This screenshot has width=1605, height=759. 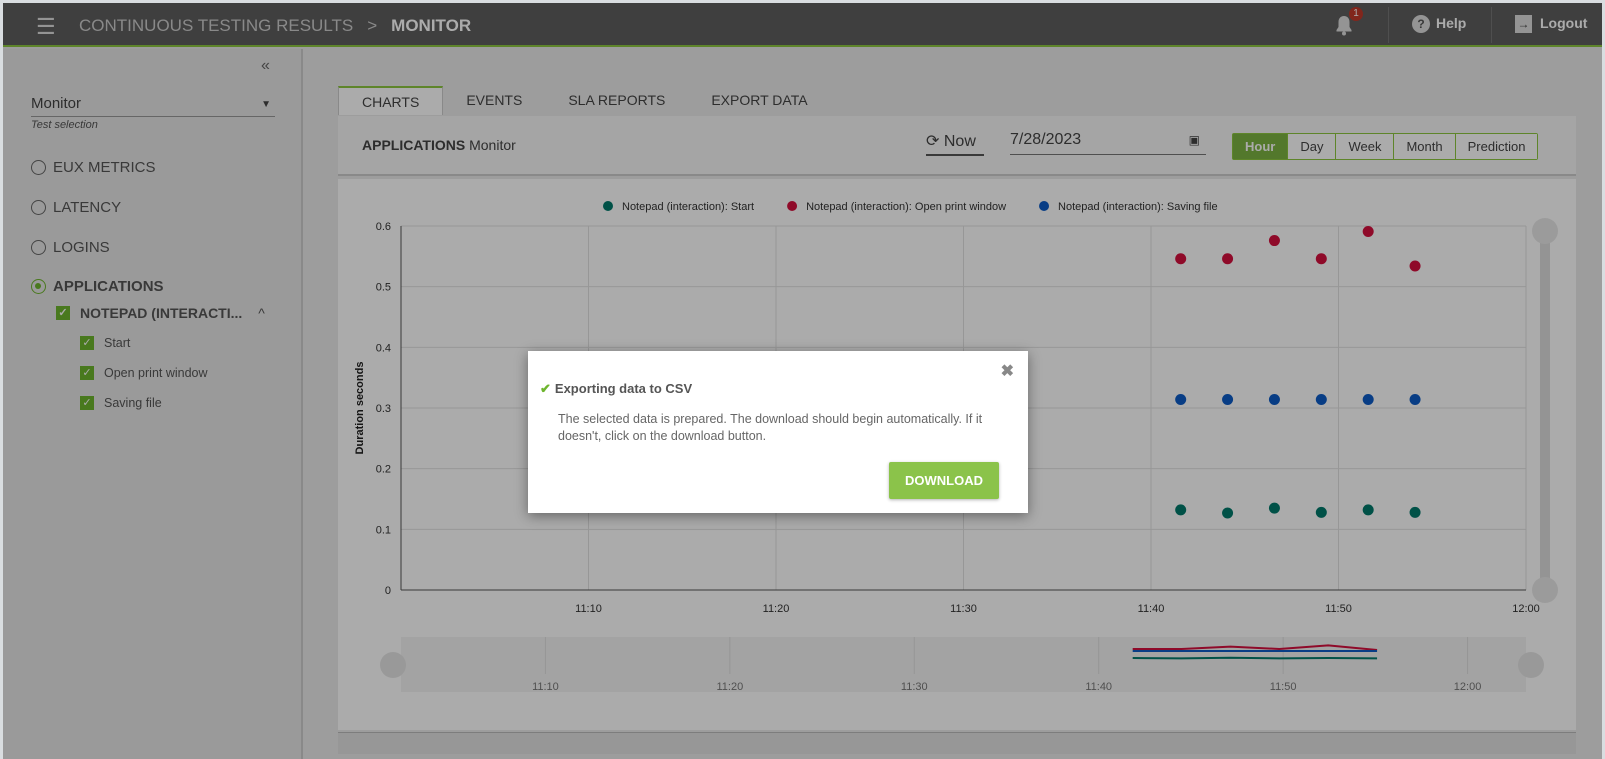 I want to click on modal-title-text: Exporting data to CSV, so click(x=623, y=388).